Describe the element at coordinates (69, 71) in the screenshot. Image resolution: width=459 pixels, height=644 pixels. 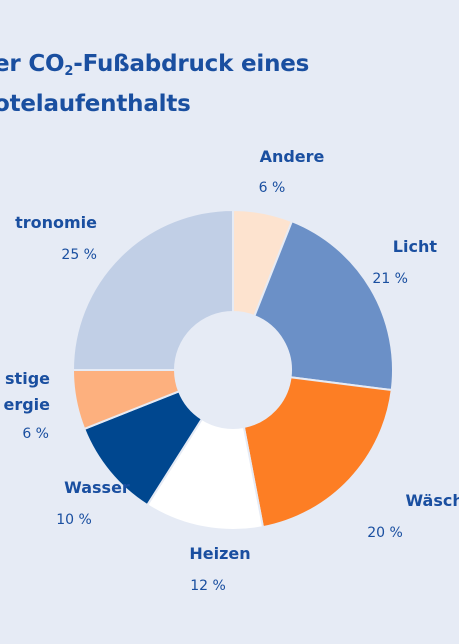
I see `title-subscript: 2` at that location.